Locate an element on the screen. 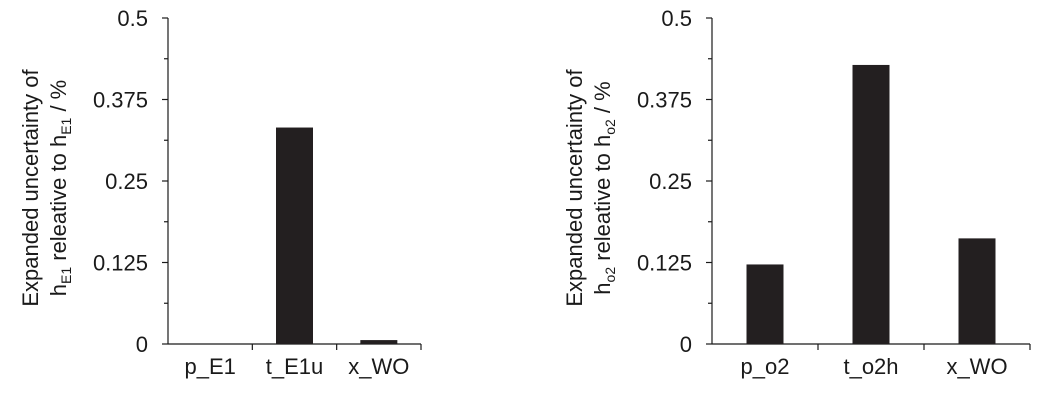 Image resolution: width=1041 pixels, height=394 pixels. x-tick-label: p_o2 is located at coordinates (765, 366).